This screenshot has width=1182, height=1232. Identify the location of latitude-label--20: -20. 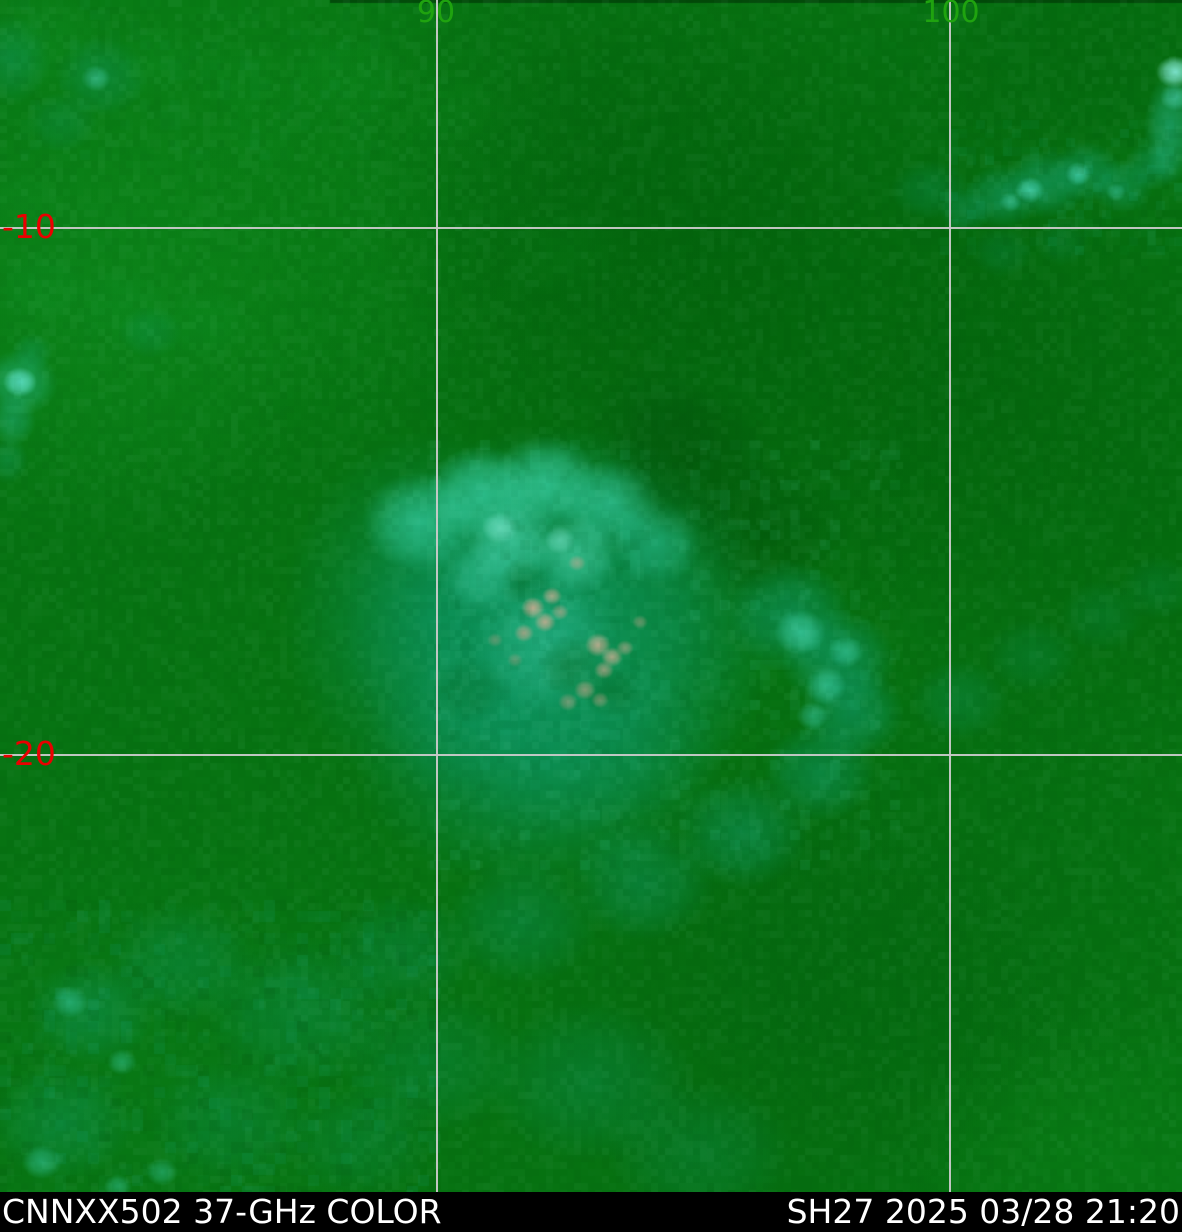
(29, 753).